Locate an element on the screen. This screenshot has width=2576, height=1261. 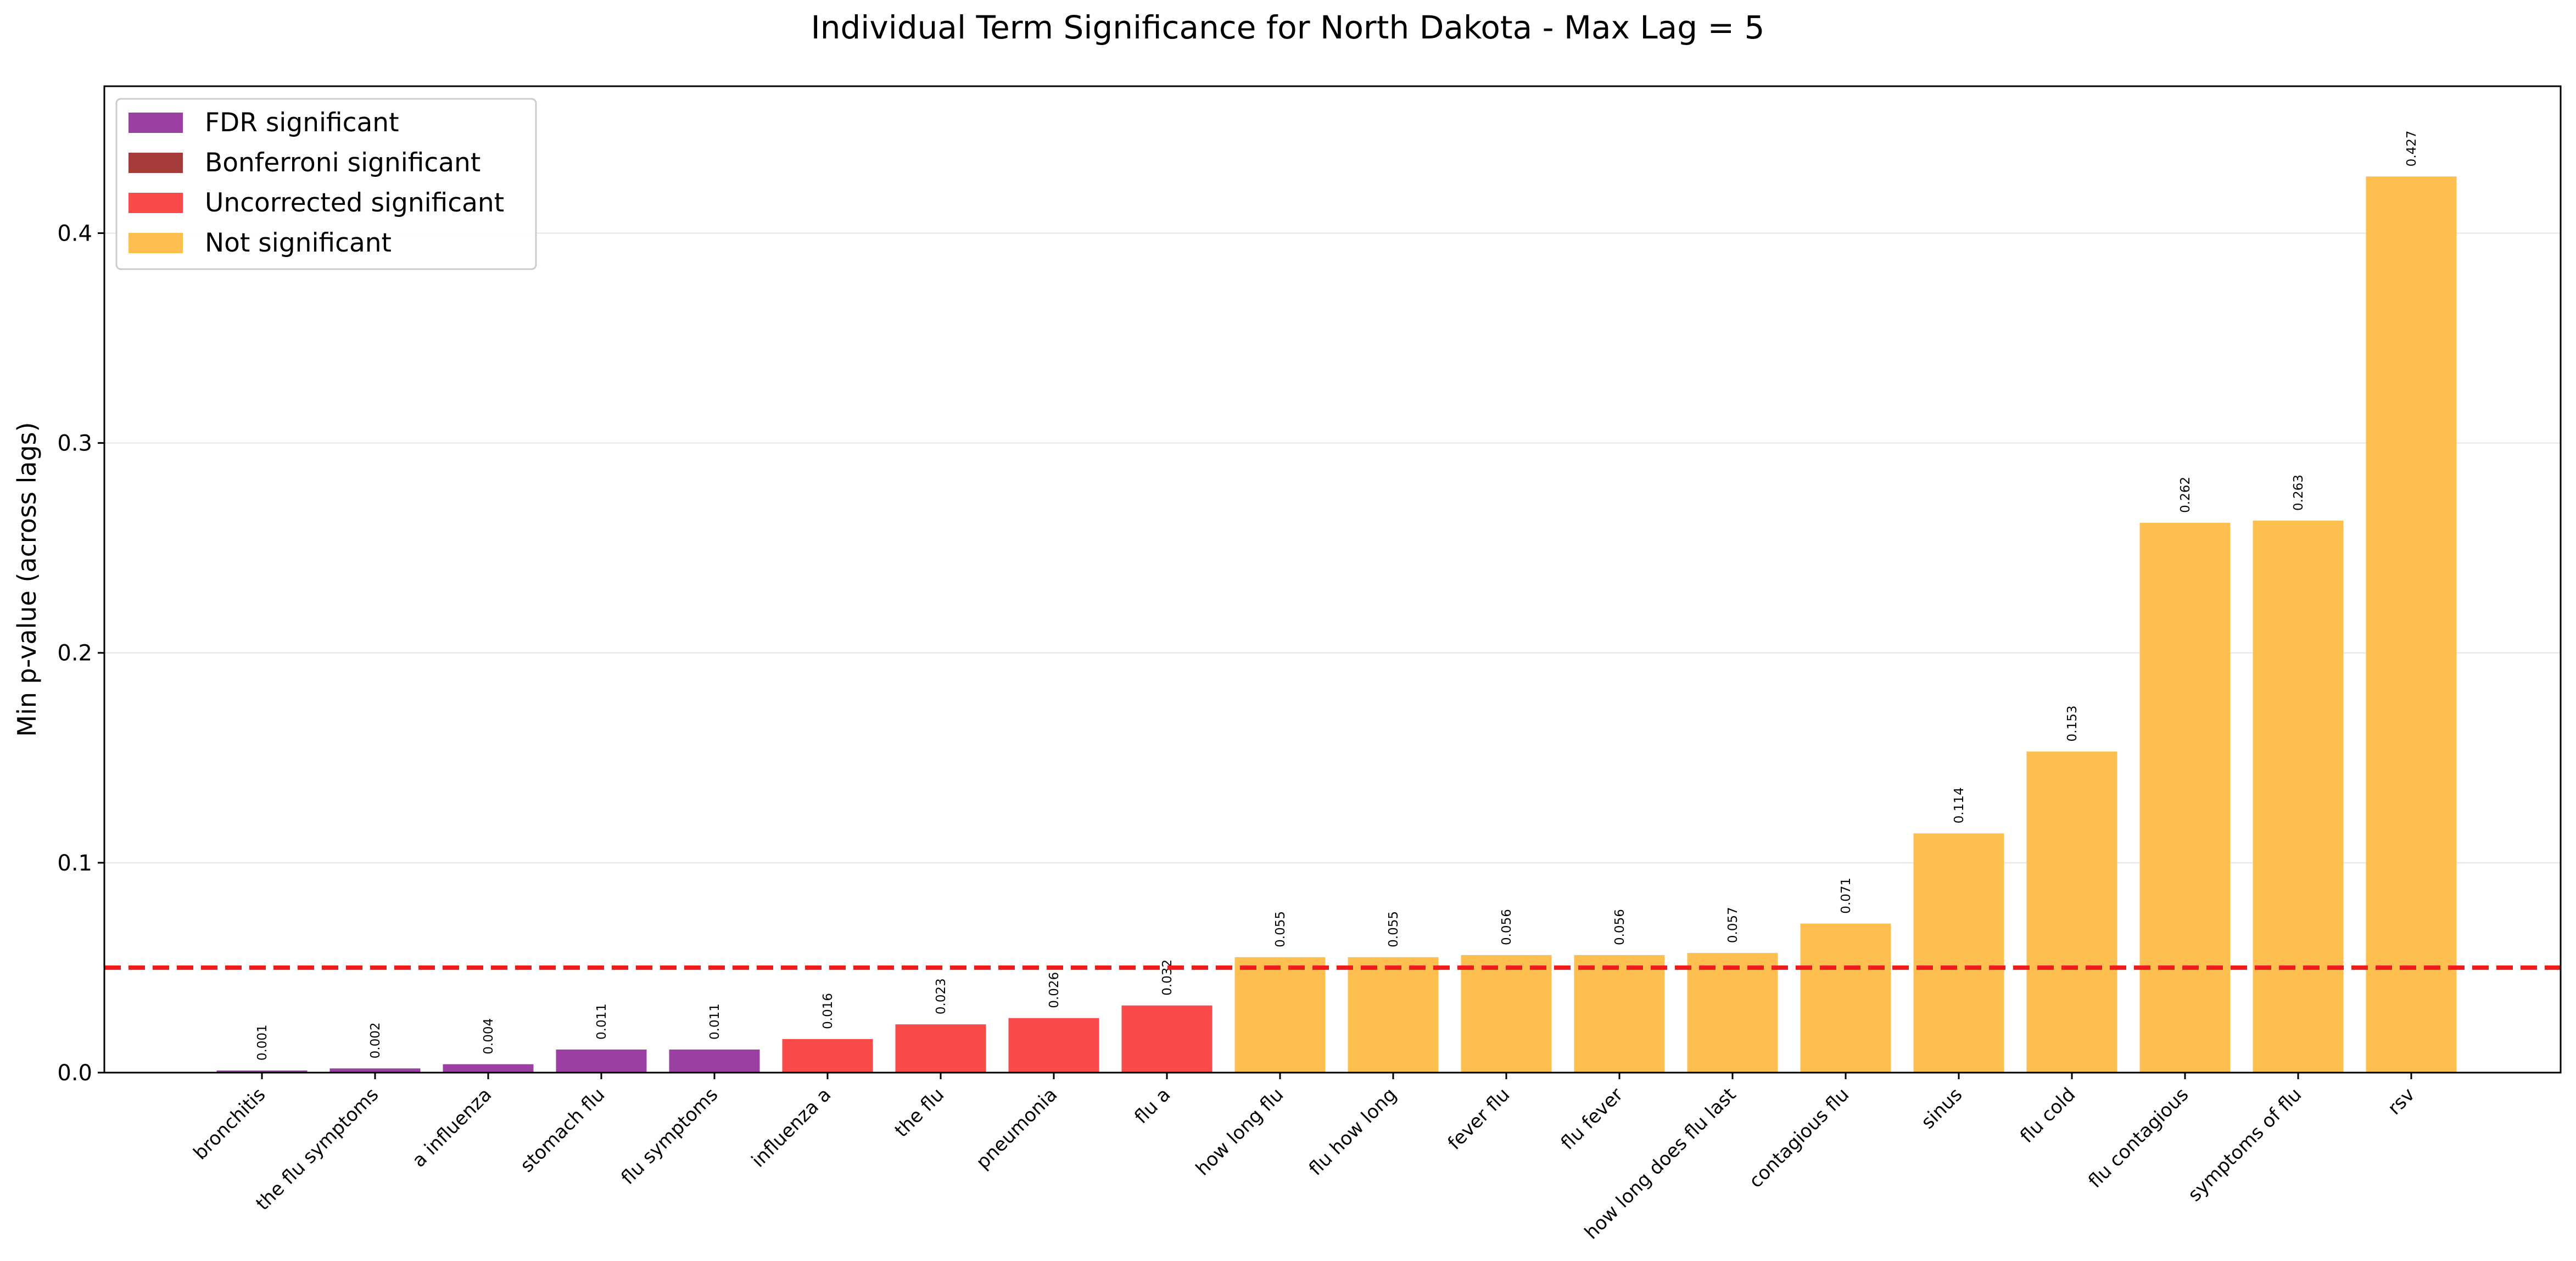
bar-value-label: 0.004 is located at coordinates (489, 1036).